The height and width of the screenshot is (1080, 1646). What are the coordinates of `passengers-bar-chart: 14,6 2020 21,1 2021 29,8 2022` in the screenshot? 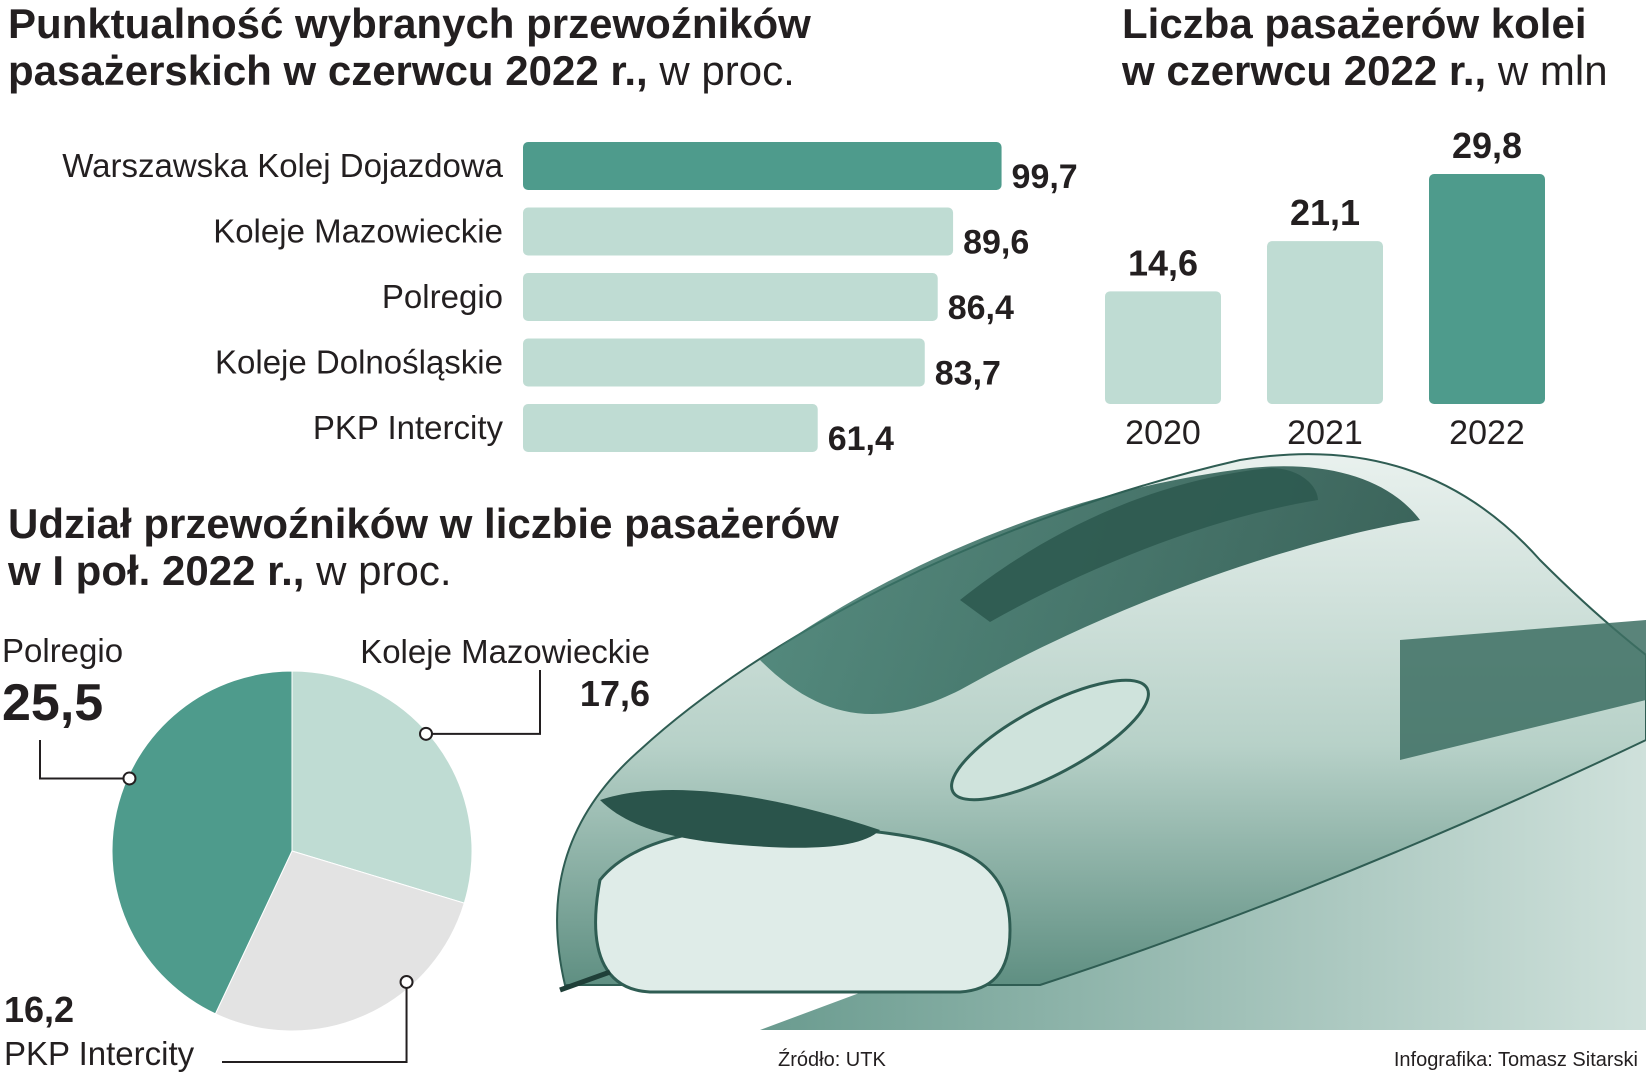 It's located at (1325, 288).